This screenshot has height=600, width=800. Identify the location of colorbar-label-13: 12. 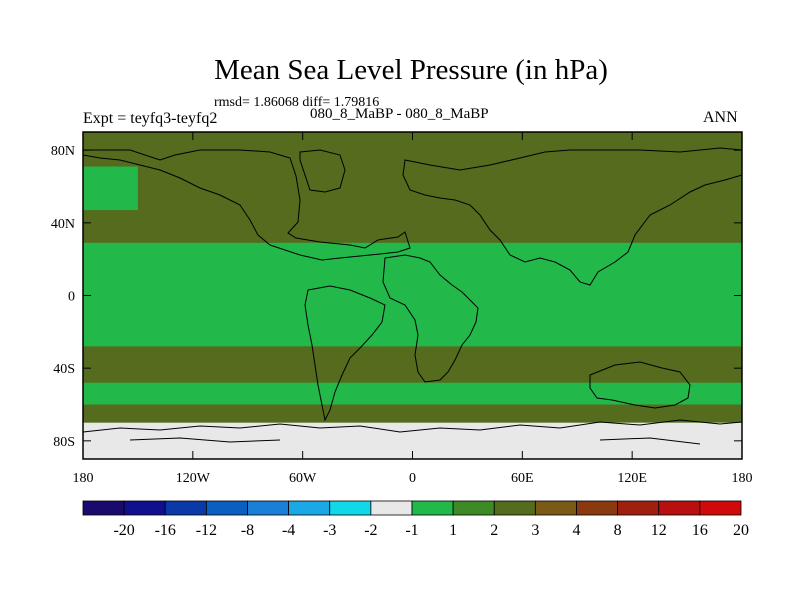
(659, 530).